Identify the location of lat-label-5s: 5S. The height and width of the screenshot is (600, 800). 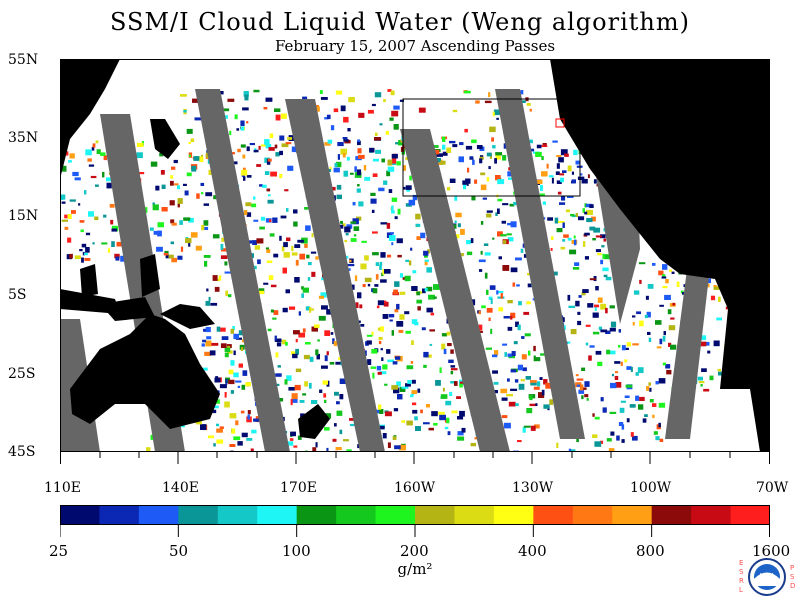
(17, 295).